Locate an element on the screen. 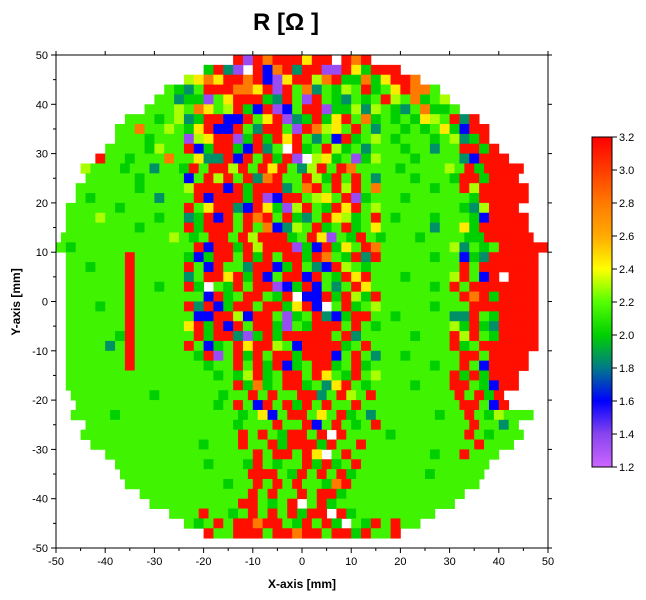 The height and width of the screenshot is (600, 646). x-tick-label: 10 is located at coordinates (351, 562).